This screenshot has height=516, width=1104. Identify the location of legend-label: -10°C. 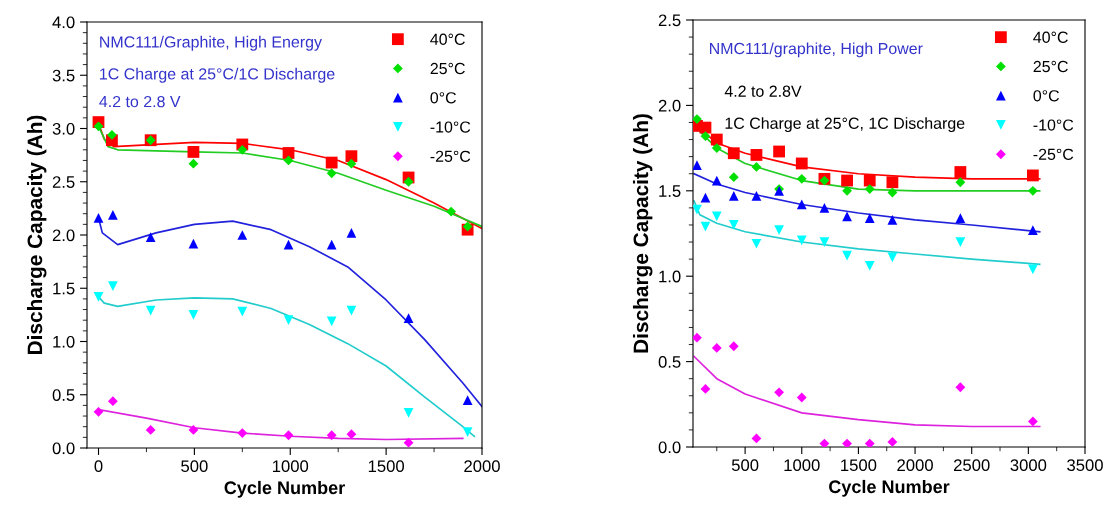
(450, 127).